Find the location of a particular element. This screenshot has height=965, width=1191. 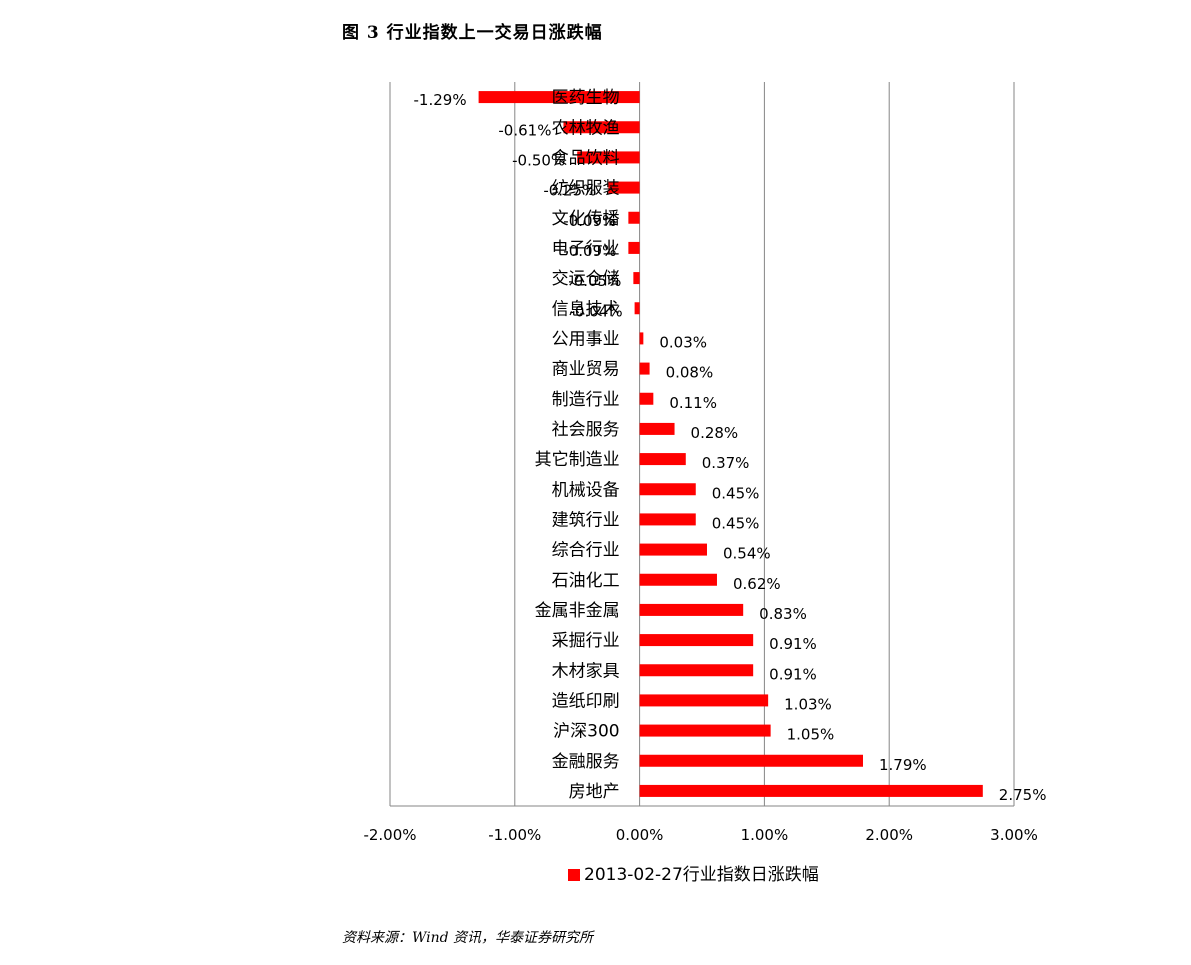

x-tick-label: 1.00% is located at coordinates (765, 835).